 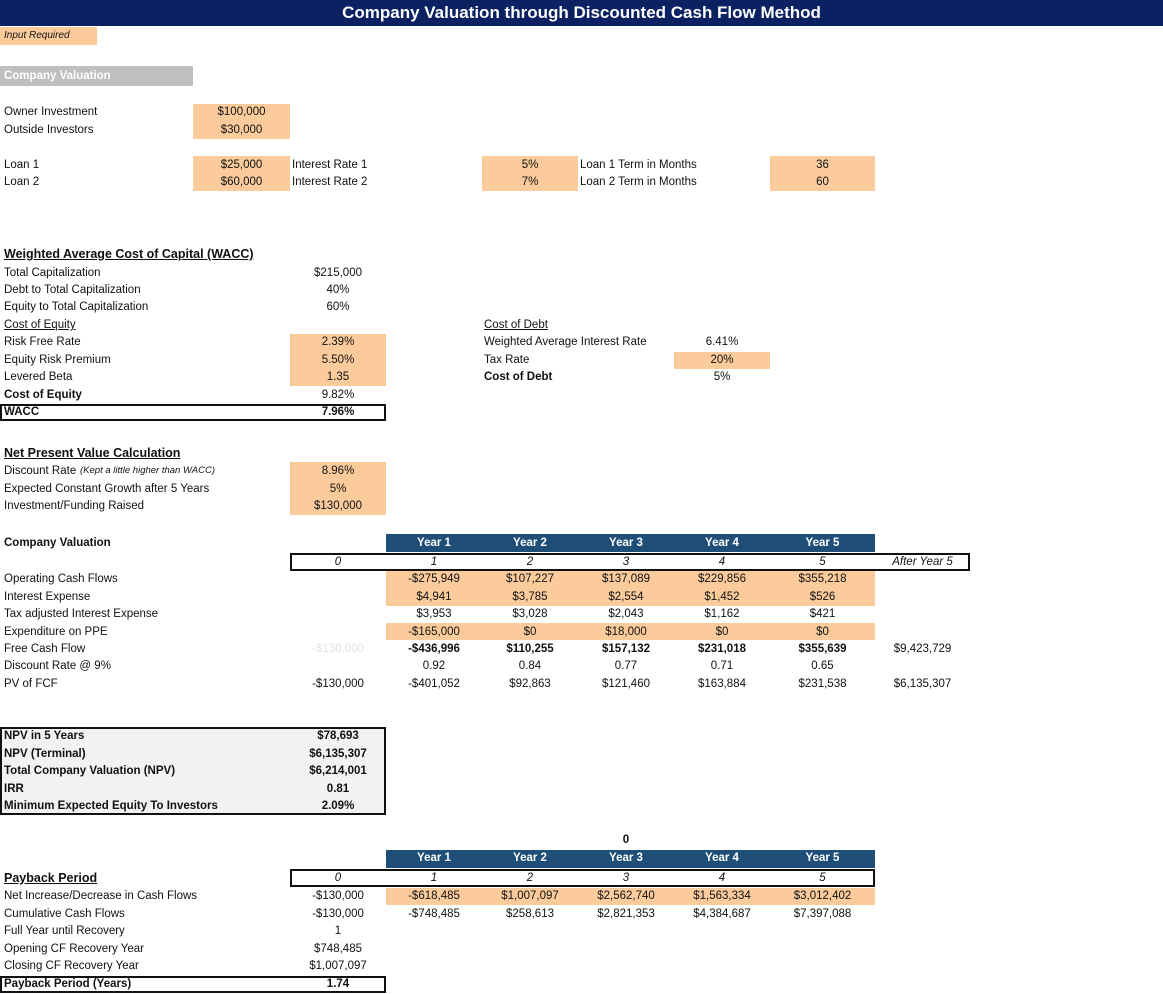 I want to click on period-label: 2, so click(x=530, y=562).